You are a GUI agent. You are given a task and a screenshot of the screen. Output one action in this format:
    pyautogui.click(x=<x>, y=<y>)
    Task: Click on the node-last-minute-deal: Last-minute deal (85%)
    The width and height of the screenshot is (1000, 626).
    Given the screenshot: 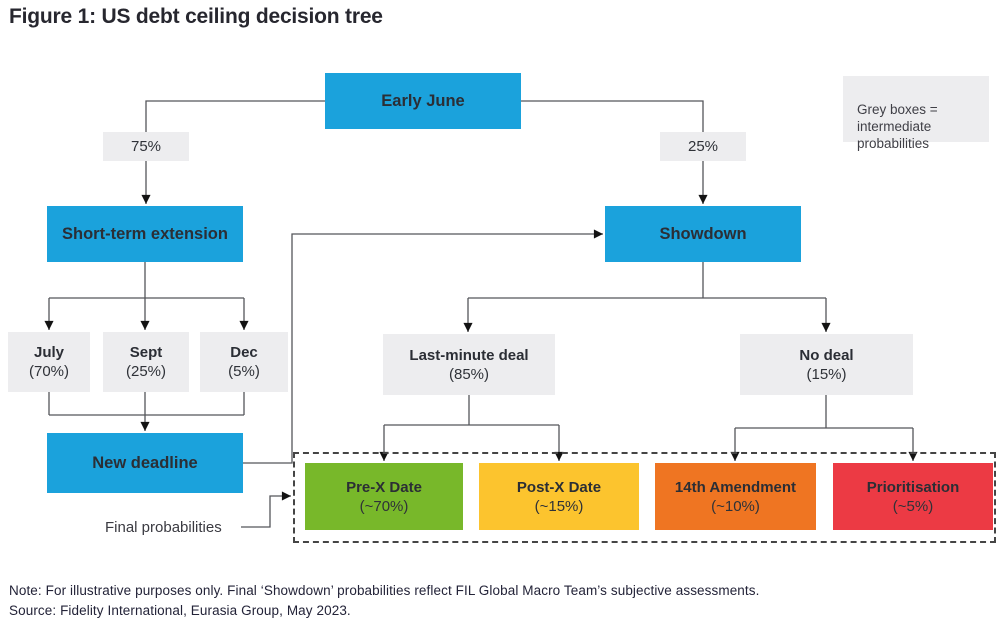 What is the action you would take?
    pyautogui.click(x=469, y=364)
    